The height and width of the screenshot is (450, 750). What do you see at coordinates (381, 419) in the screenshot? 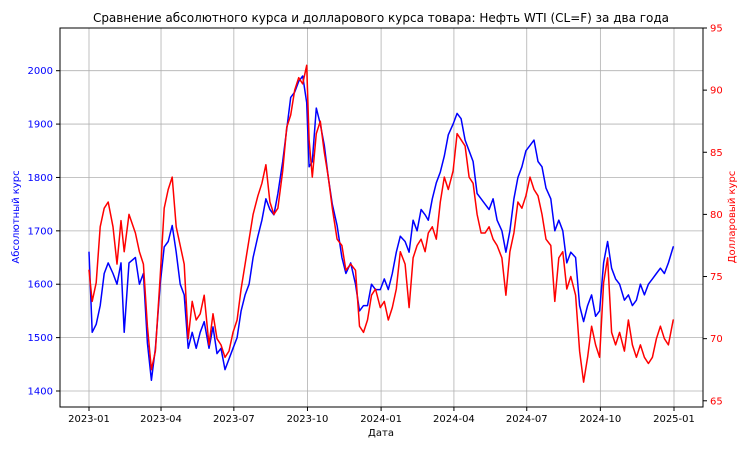
I see `x-tick-label: 2024-01` at bounding box center [381, 419].